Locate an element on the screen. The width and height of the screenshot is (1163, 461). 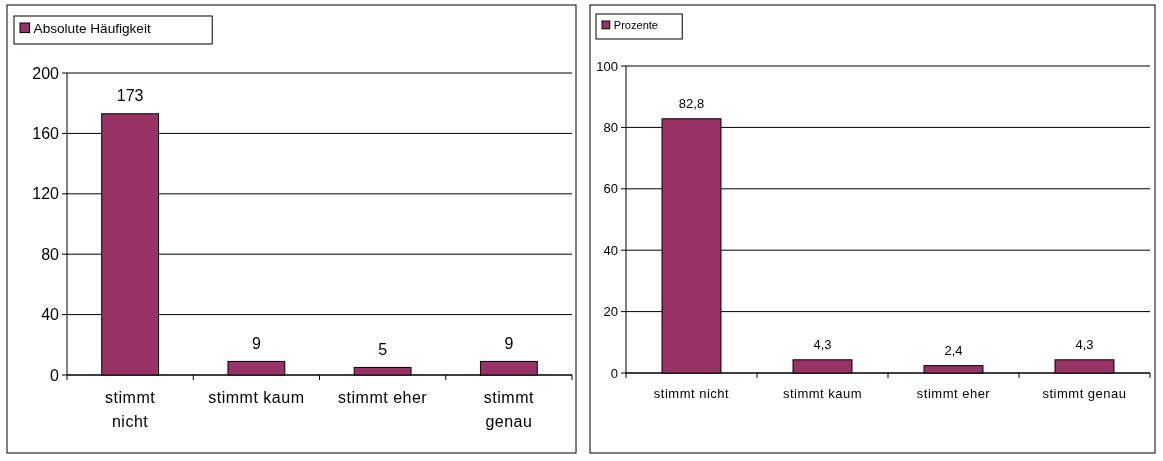
y-tick-label: 20 is located at coordinates (610, 312).